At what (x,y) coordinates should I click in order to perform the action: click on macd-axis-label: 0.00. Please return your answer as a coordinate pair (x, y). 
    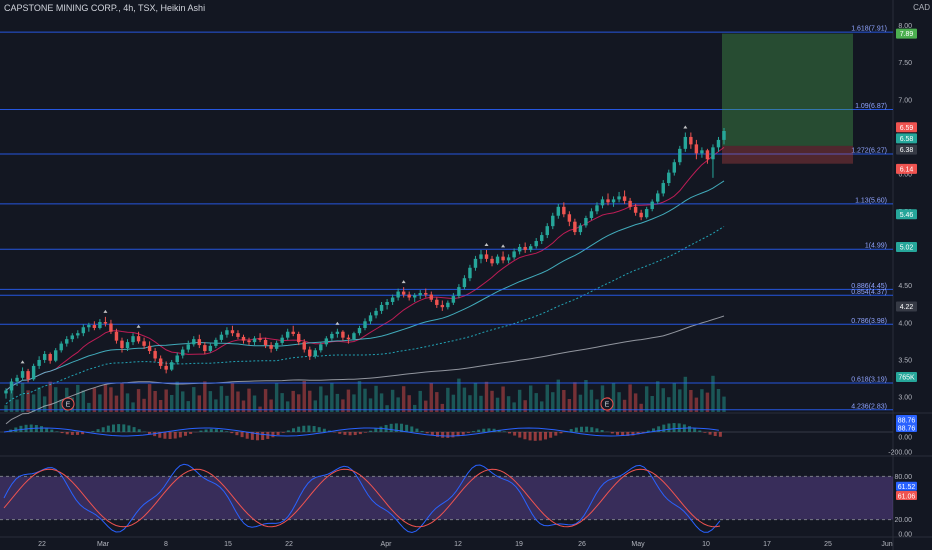
    Looking at the image, I should click on (905, 438).